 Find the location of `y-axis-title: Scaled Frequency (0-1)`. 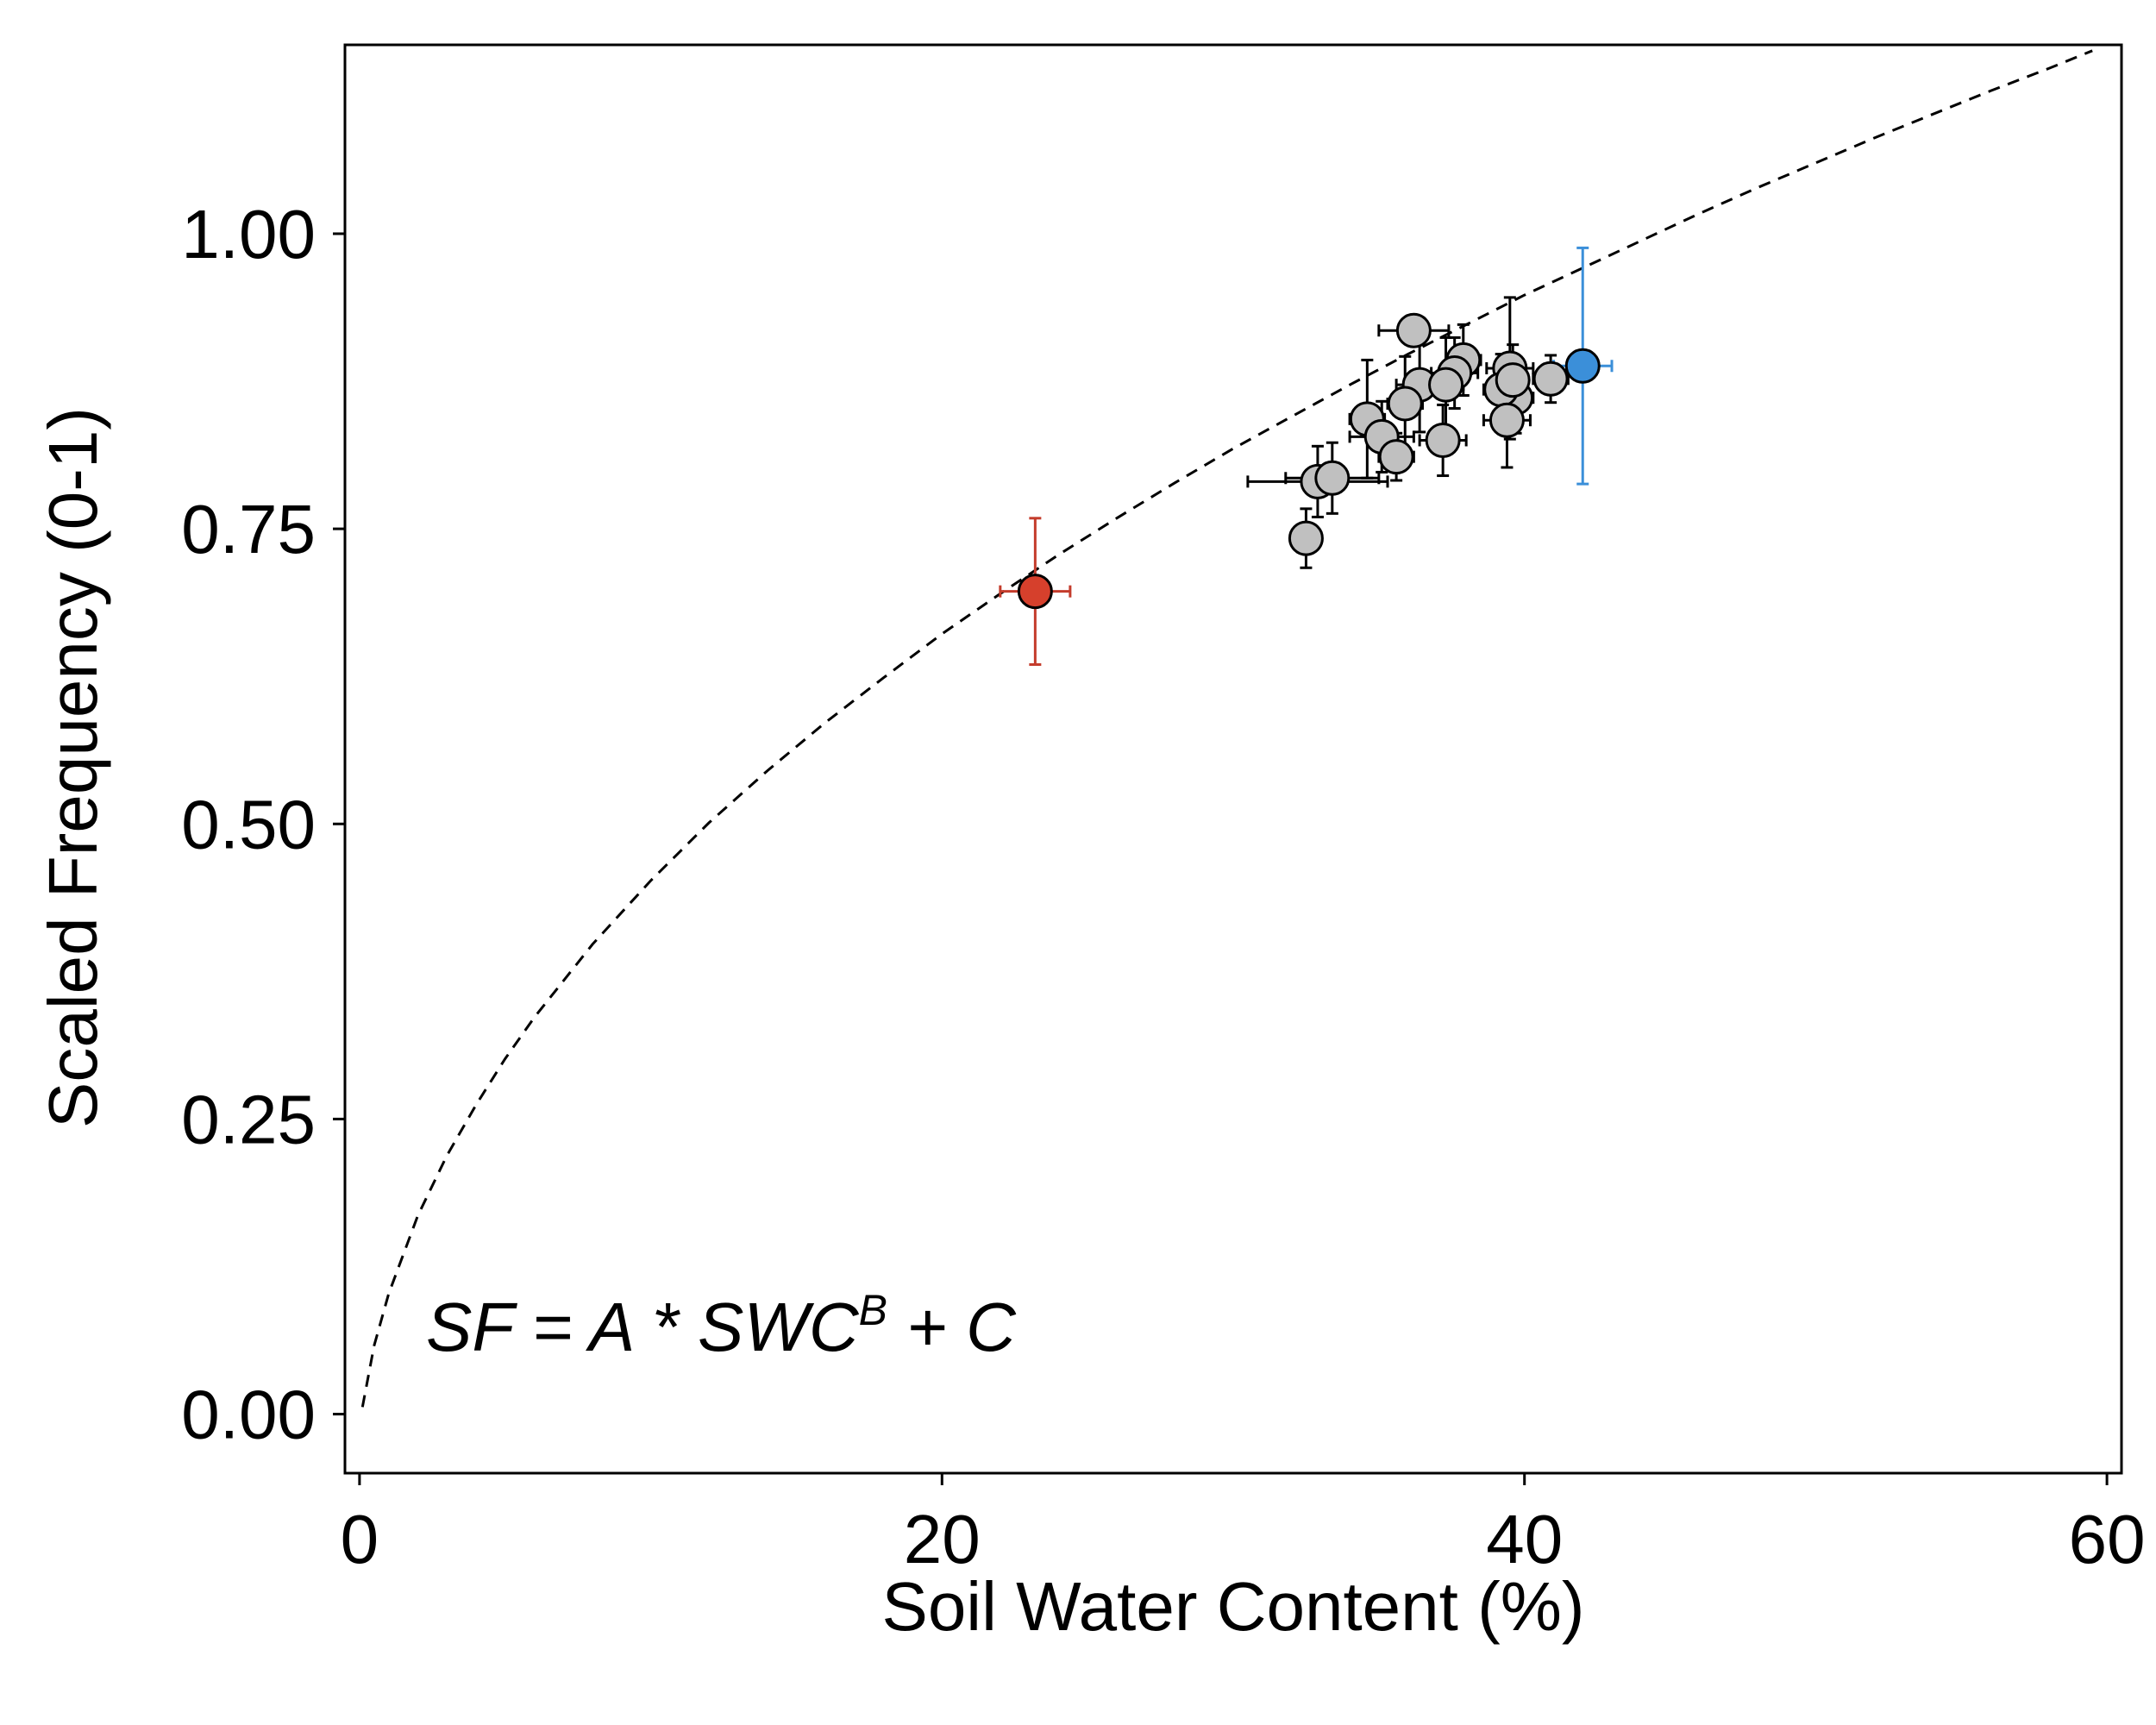

y-axis-title: Scaled Frequency (0-1) is located at coordinates (72, 767).